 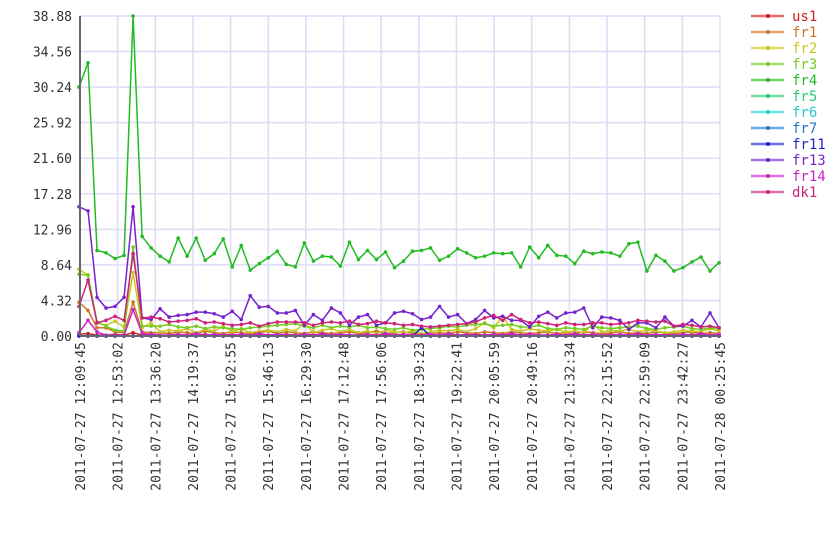 I want to click on series-dk1, so click(x=399, y=290).